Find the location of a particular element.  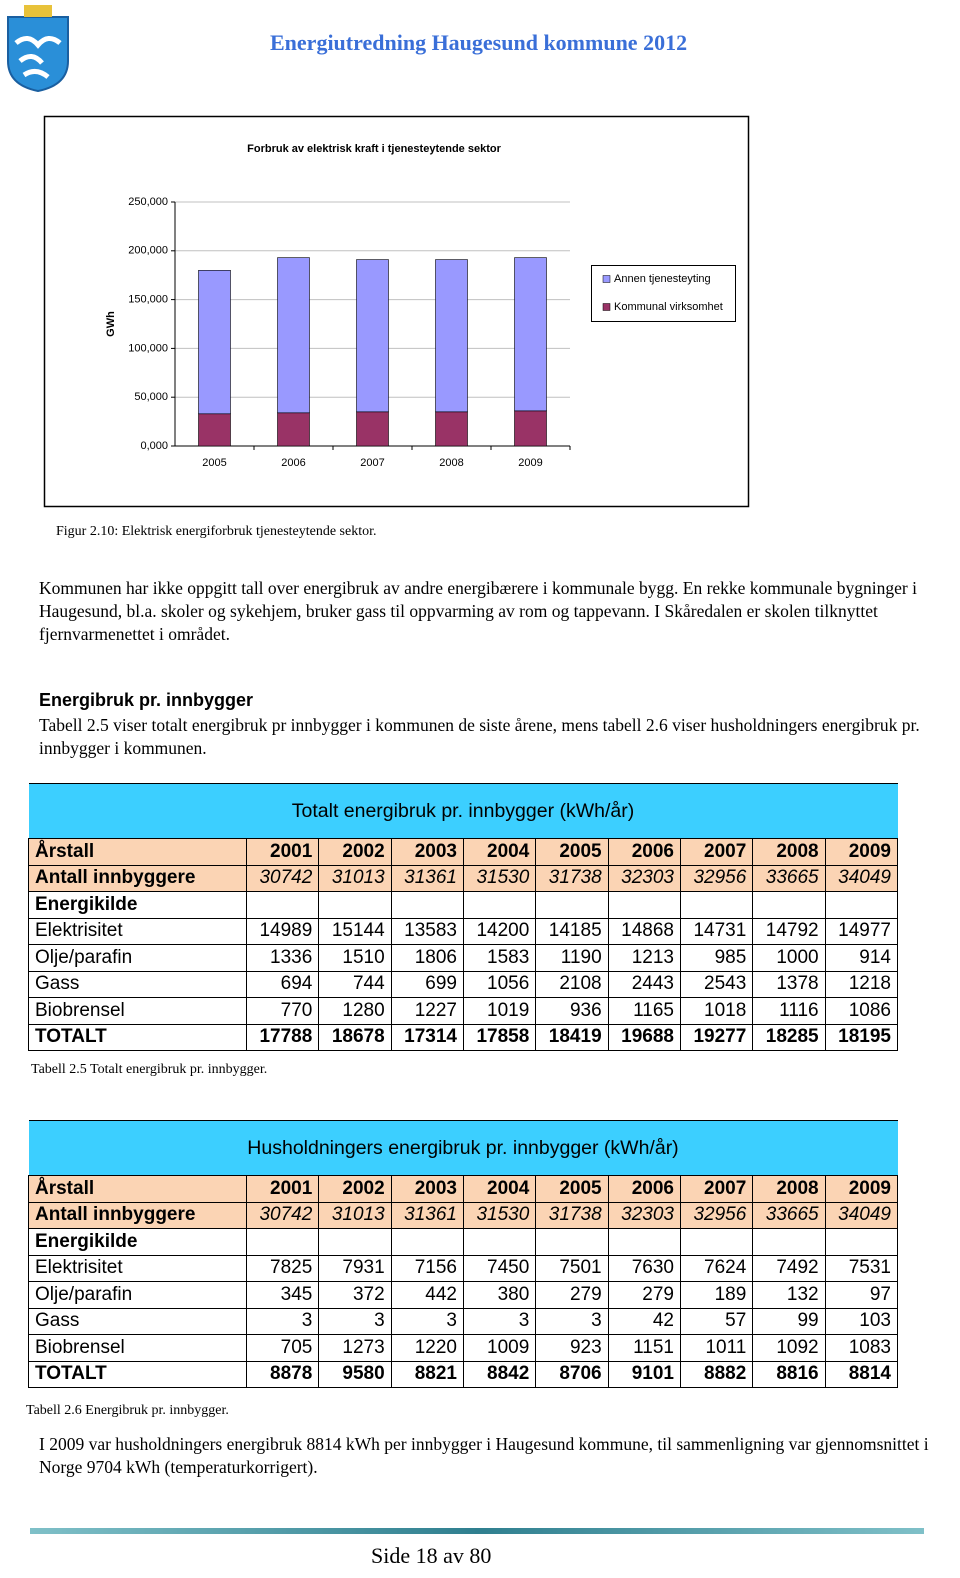

table-cell: 1116 is located at coordinates (789, 1011).